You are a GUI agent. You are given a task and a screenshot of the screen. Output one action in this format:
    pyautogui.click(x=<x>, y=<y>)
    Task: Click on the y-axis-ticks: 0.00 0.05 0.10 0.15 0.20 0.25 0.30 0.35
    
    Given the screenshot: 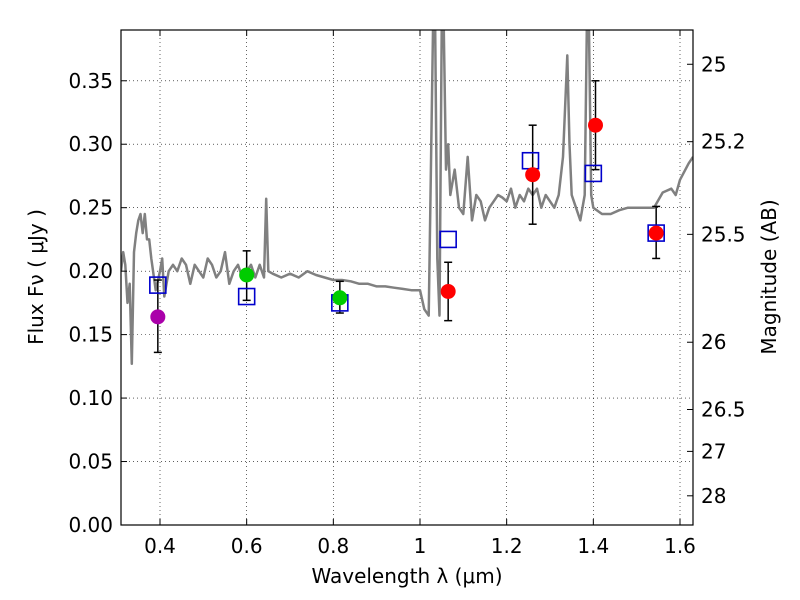 What is the action you would take?
    pyautogui.click(x=97, y=303)
    